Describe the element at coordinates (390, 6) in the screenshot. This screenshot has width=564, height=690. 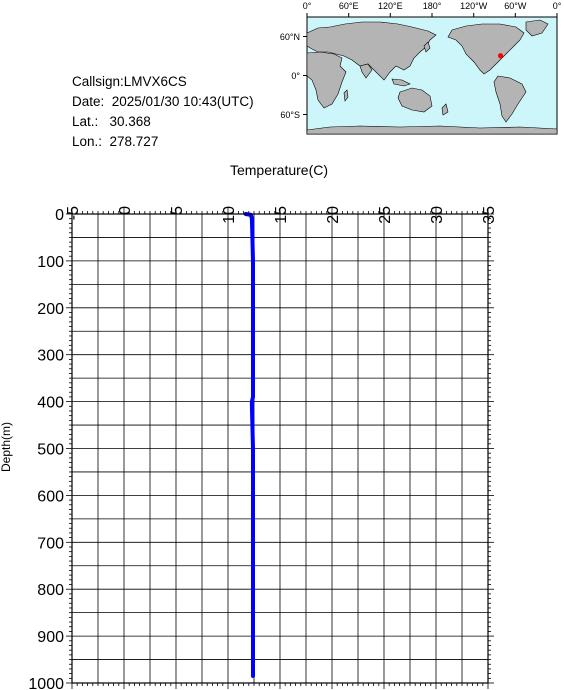
I see `map-lon-label: 120°E` at that location.